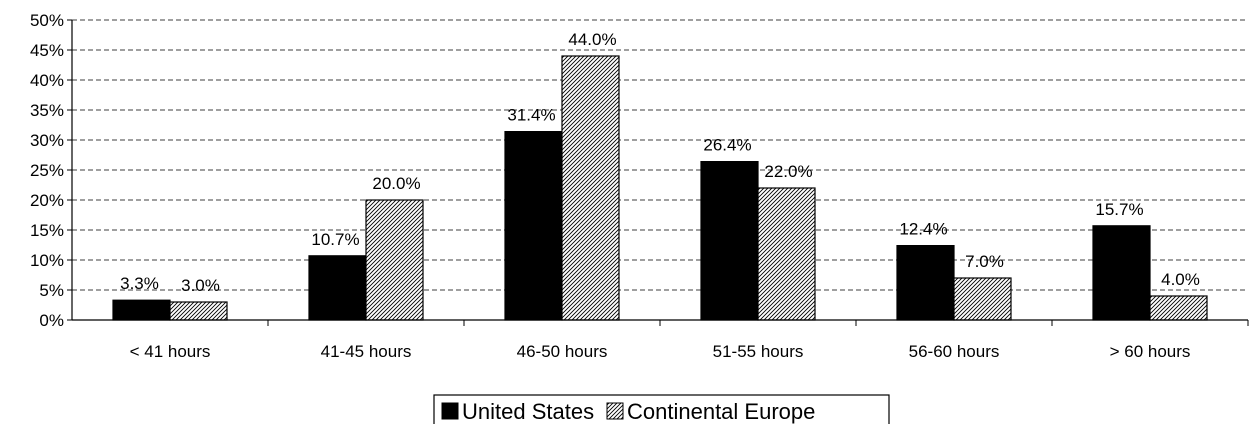 The width and height of the screenshot is (1254, 424). What do you see at coordinates (139, 283) in the screenshot?
I see `data-label: 3.3%` at bounding box center [139, 283].